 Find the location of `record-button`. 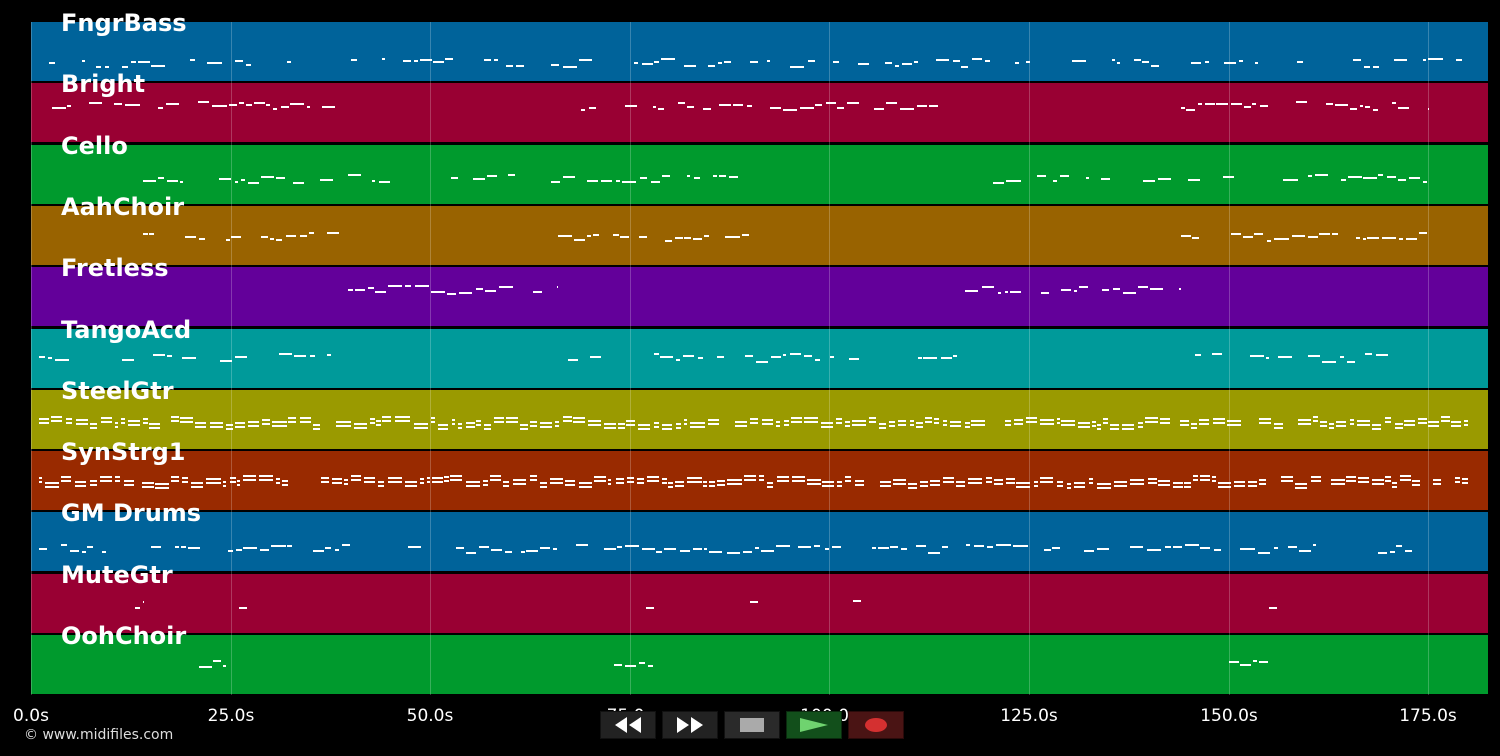

record-button is located at coordinates (876, 725).